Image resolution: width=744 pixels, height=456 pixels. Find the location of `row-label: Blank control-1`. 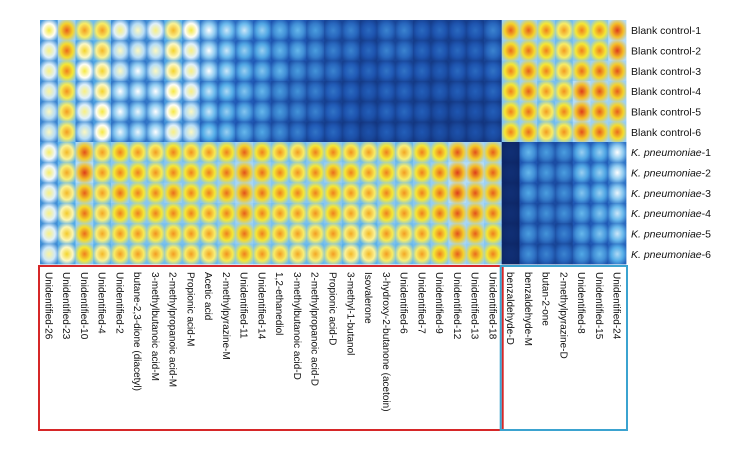

row-label: Blank control-1 is located at coordinates (666, 31).